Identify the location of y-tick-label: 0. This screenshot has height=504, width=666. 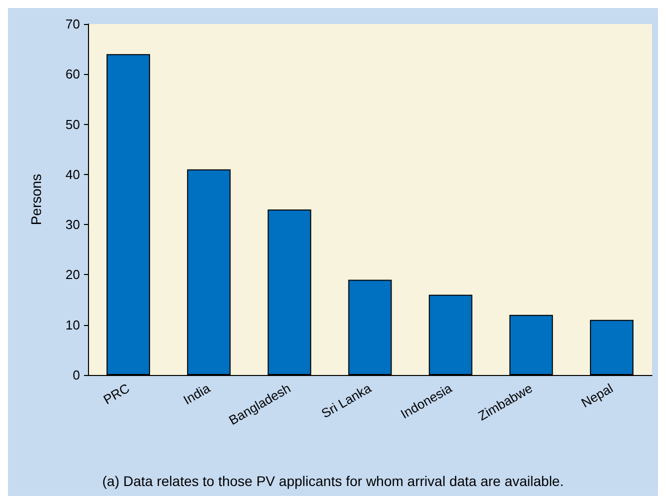
(76, 375).